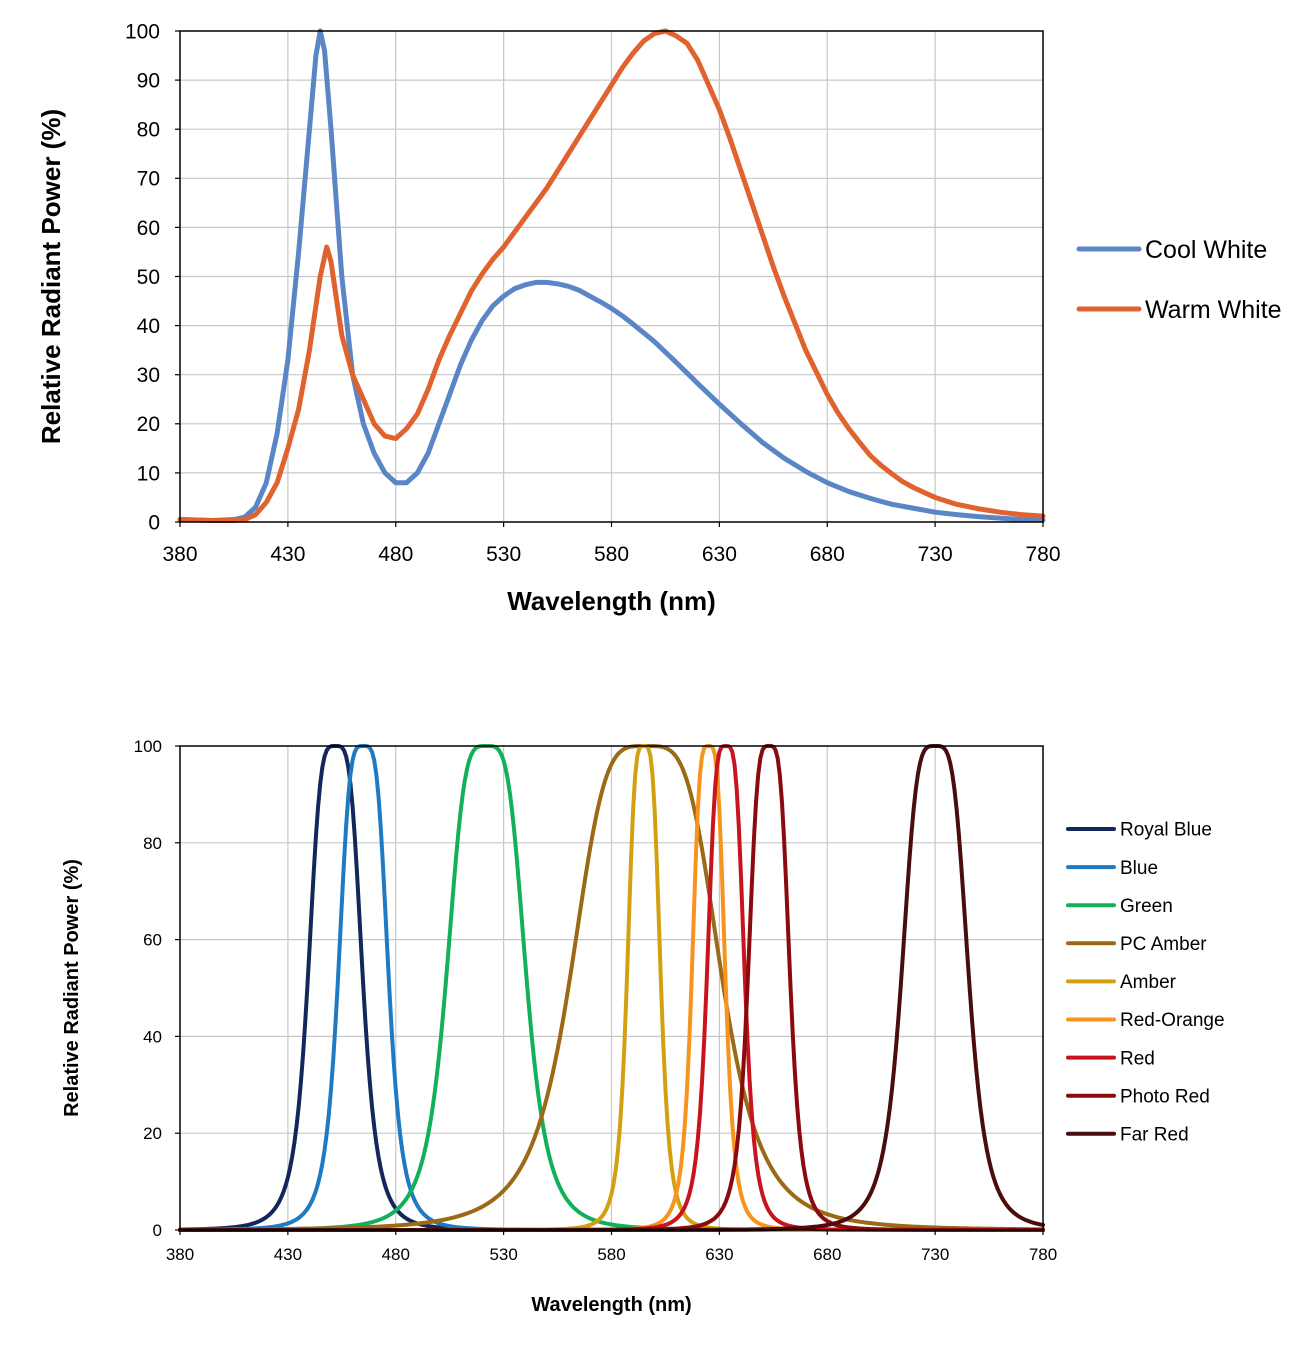 The height and width of the screenshot is (1354, 1308). What do you see at coordinates (1154, 1134) in the screenshot?
I see `legend-label: Far Red` at bounding box center [1154, 1134].